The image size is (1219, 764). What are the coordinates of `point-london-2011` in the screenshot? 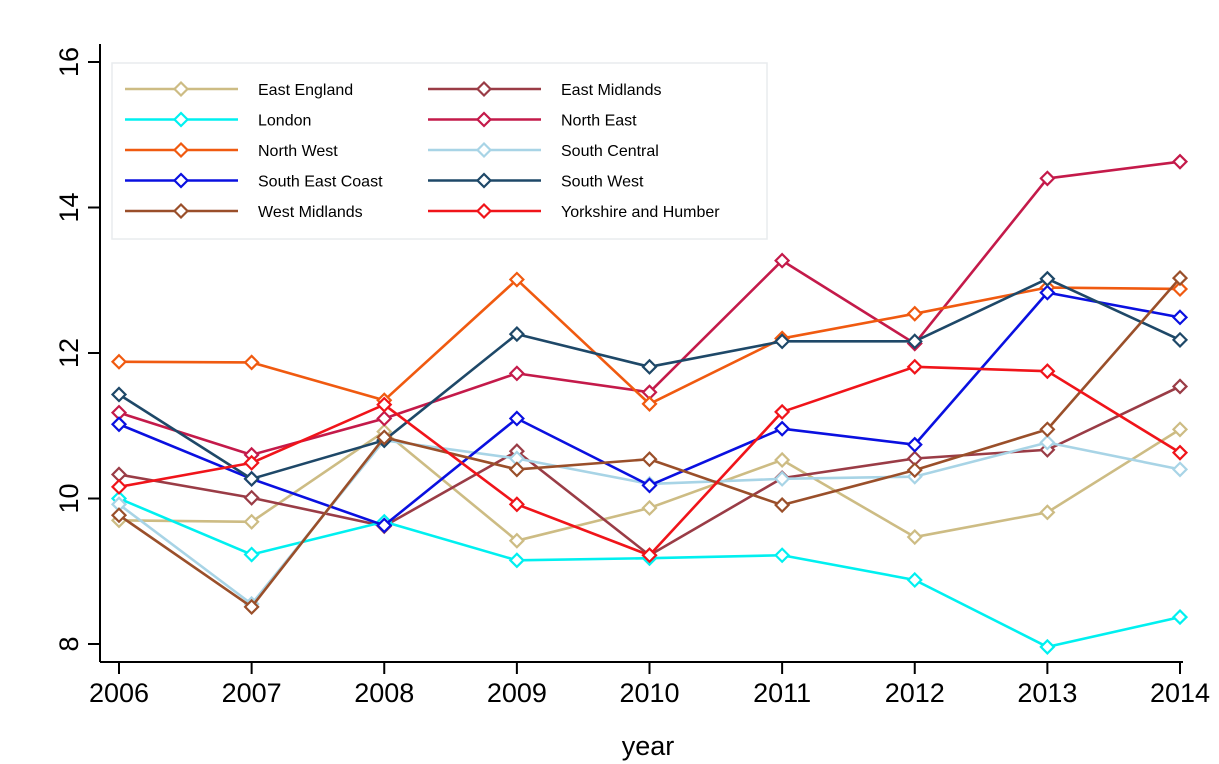 It's located at (782, 555).